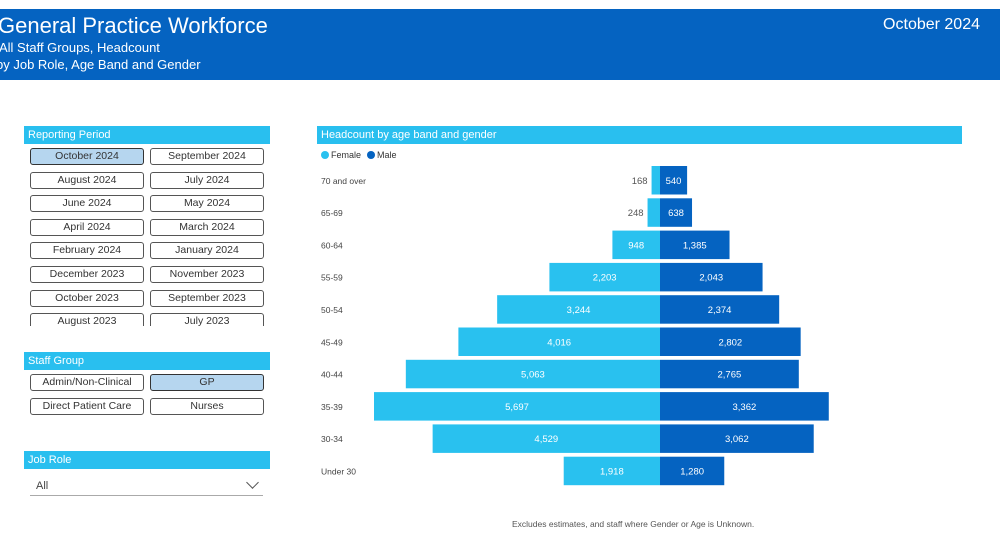  I want to click on legend-male-label: Male, so click(387, 155).